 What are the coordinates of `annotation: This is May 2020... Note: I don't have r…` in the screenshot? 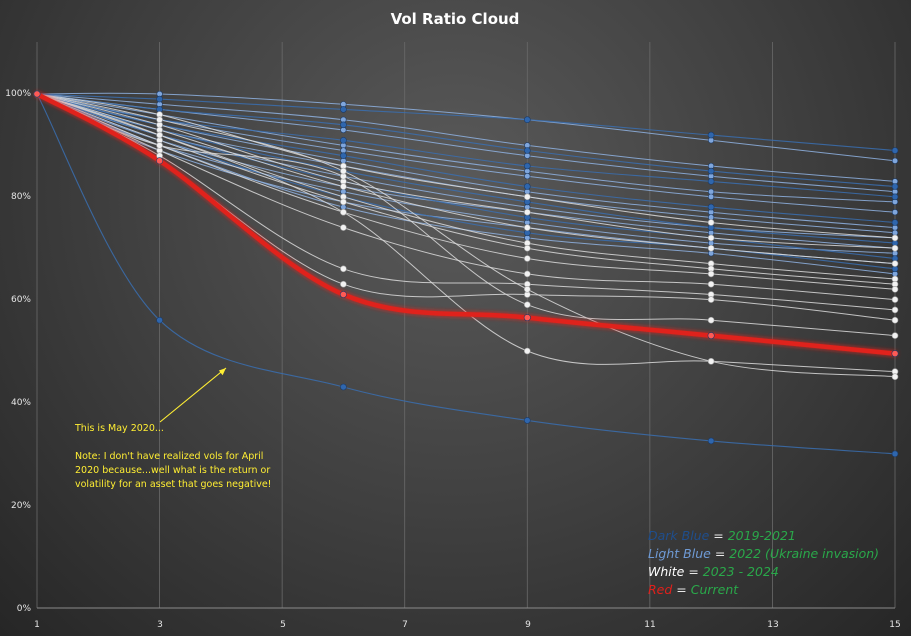 It's located at (173, 428).